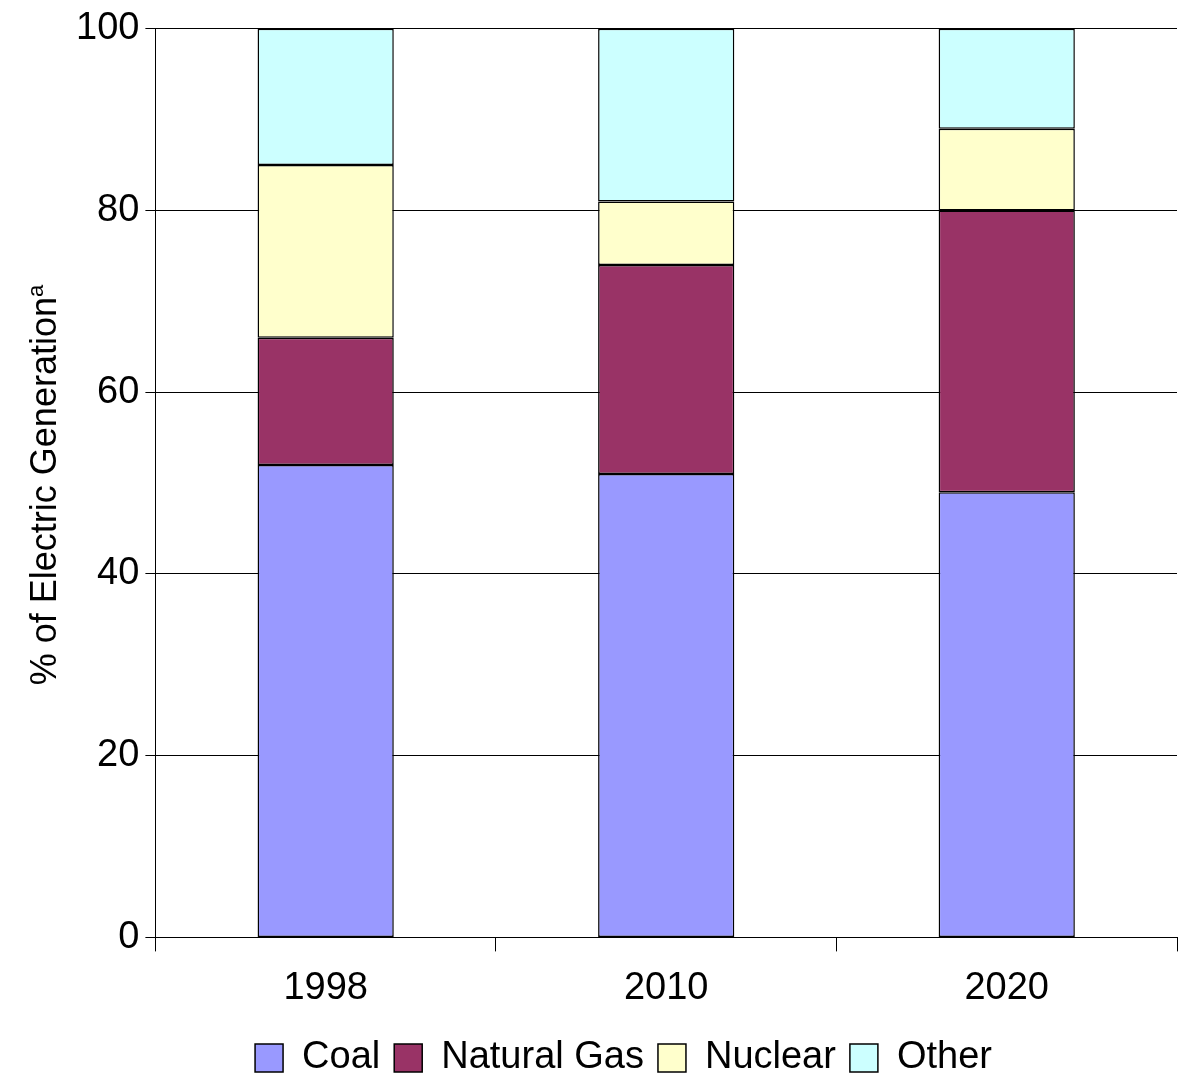 This screenshot has height=1087, width=1179. What do you see at coordinates (542, 1055) in the screenshot?
I see `legend-label: Natural Gas` at bounding box center [542, 1055].